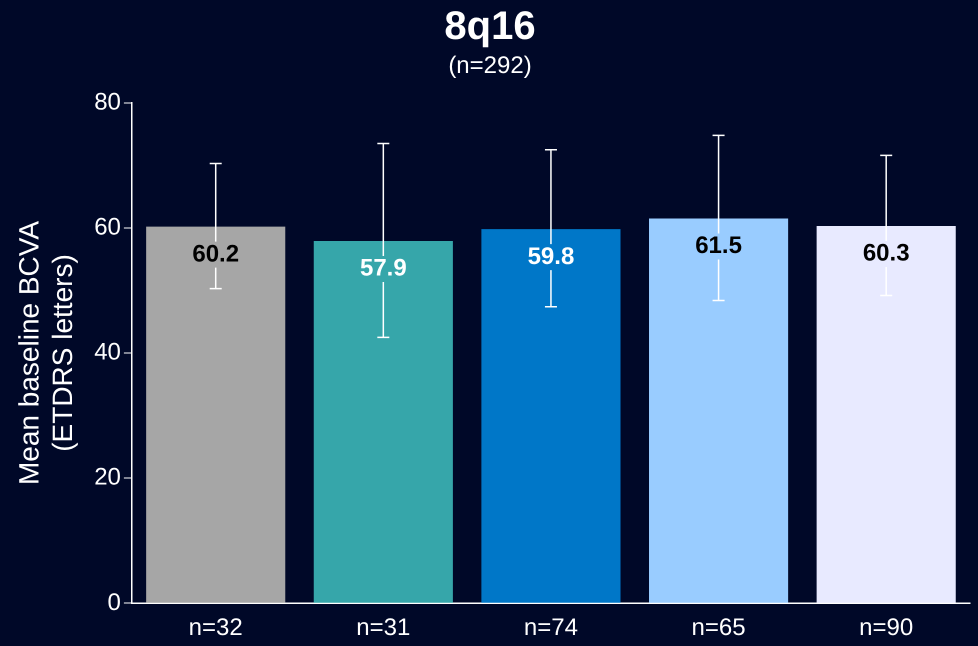  Describe the element at coordinates (107, 477) in the screenshot. I see `y-tick-label: 20` at that location.